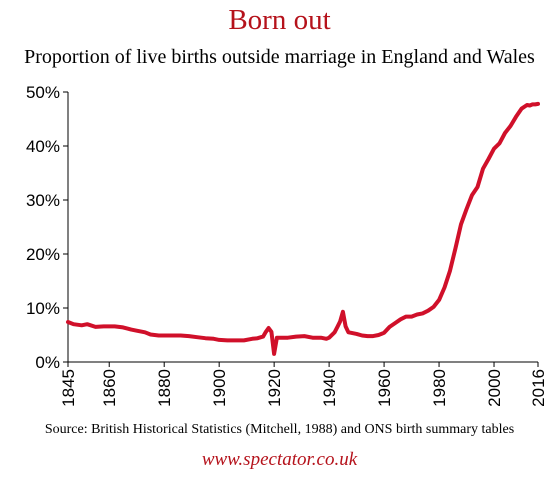 Image resolution: width=559 pixels, height=477 pixels. What do you see at coordinates (494, 388) in the screenshot?
I see `x-tick-label: 2000` at bounding box center [494, 388].